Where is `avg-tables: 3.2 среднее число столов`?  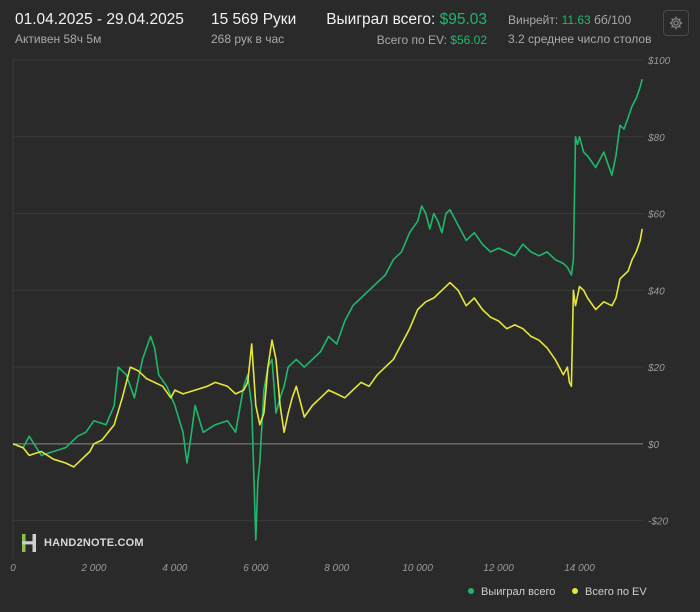
avg-tables: 3.2 среднее число столов is located at coordinates (580, 39).